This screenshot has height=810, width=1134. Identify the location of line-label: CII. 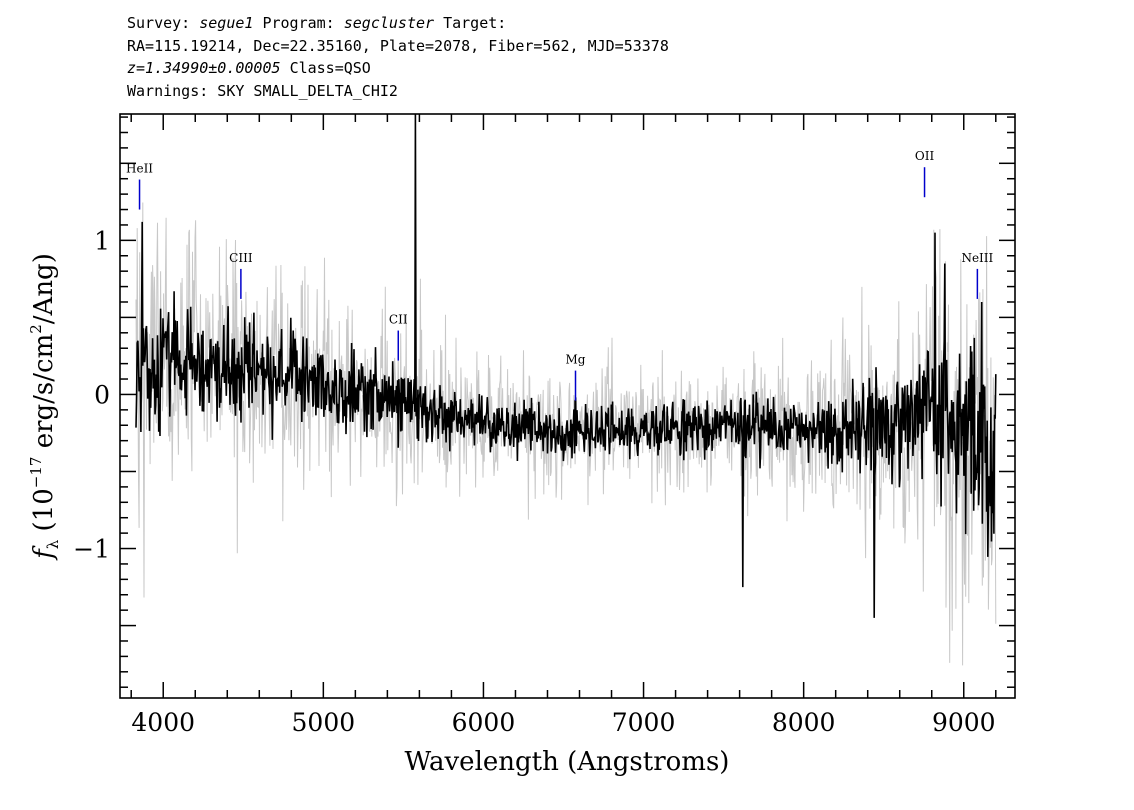
(398, 320).